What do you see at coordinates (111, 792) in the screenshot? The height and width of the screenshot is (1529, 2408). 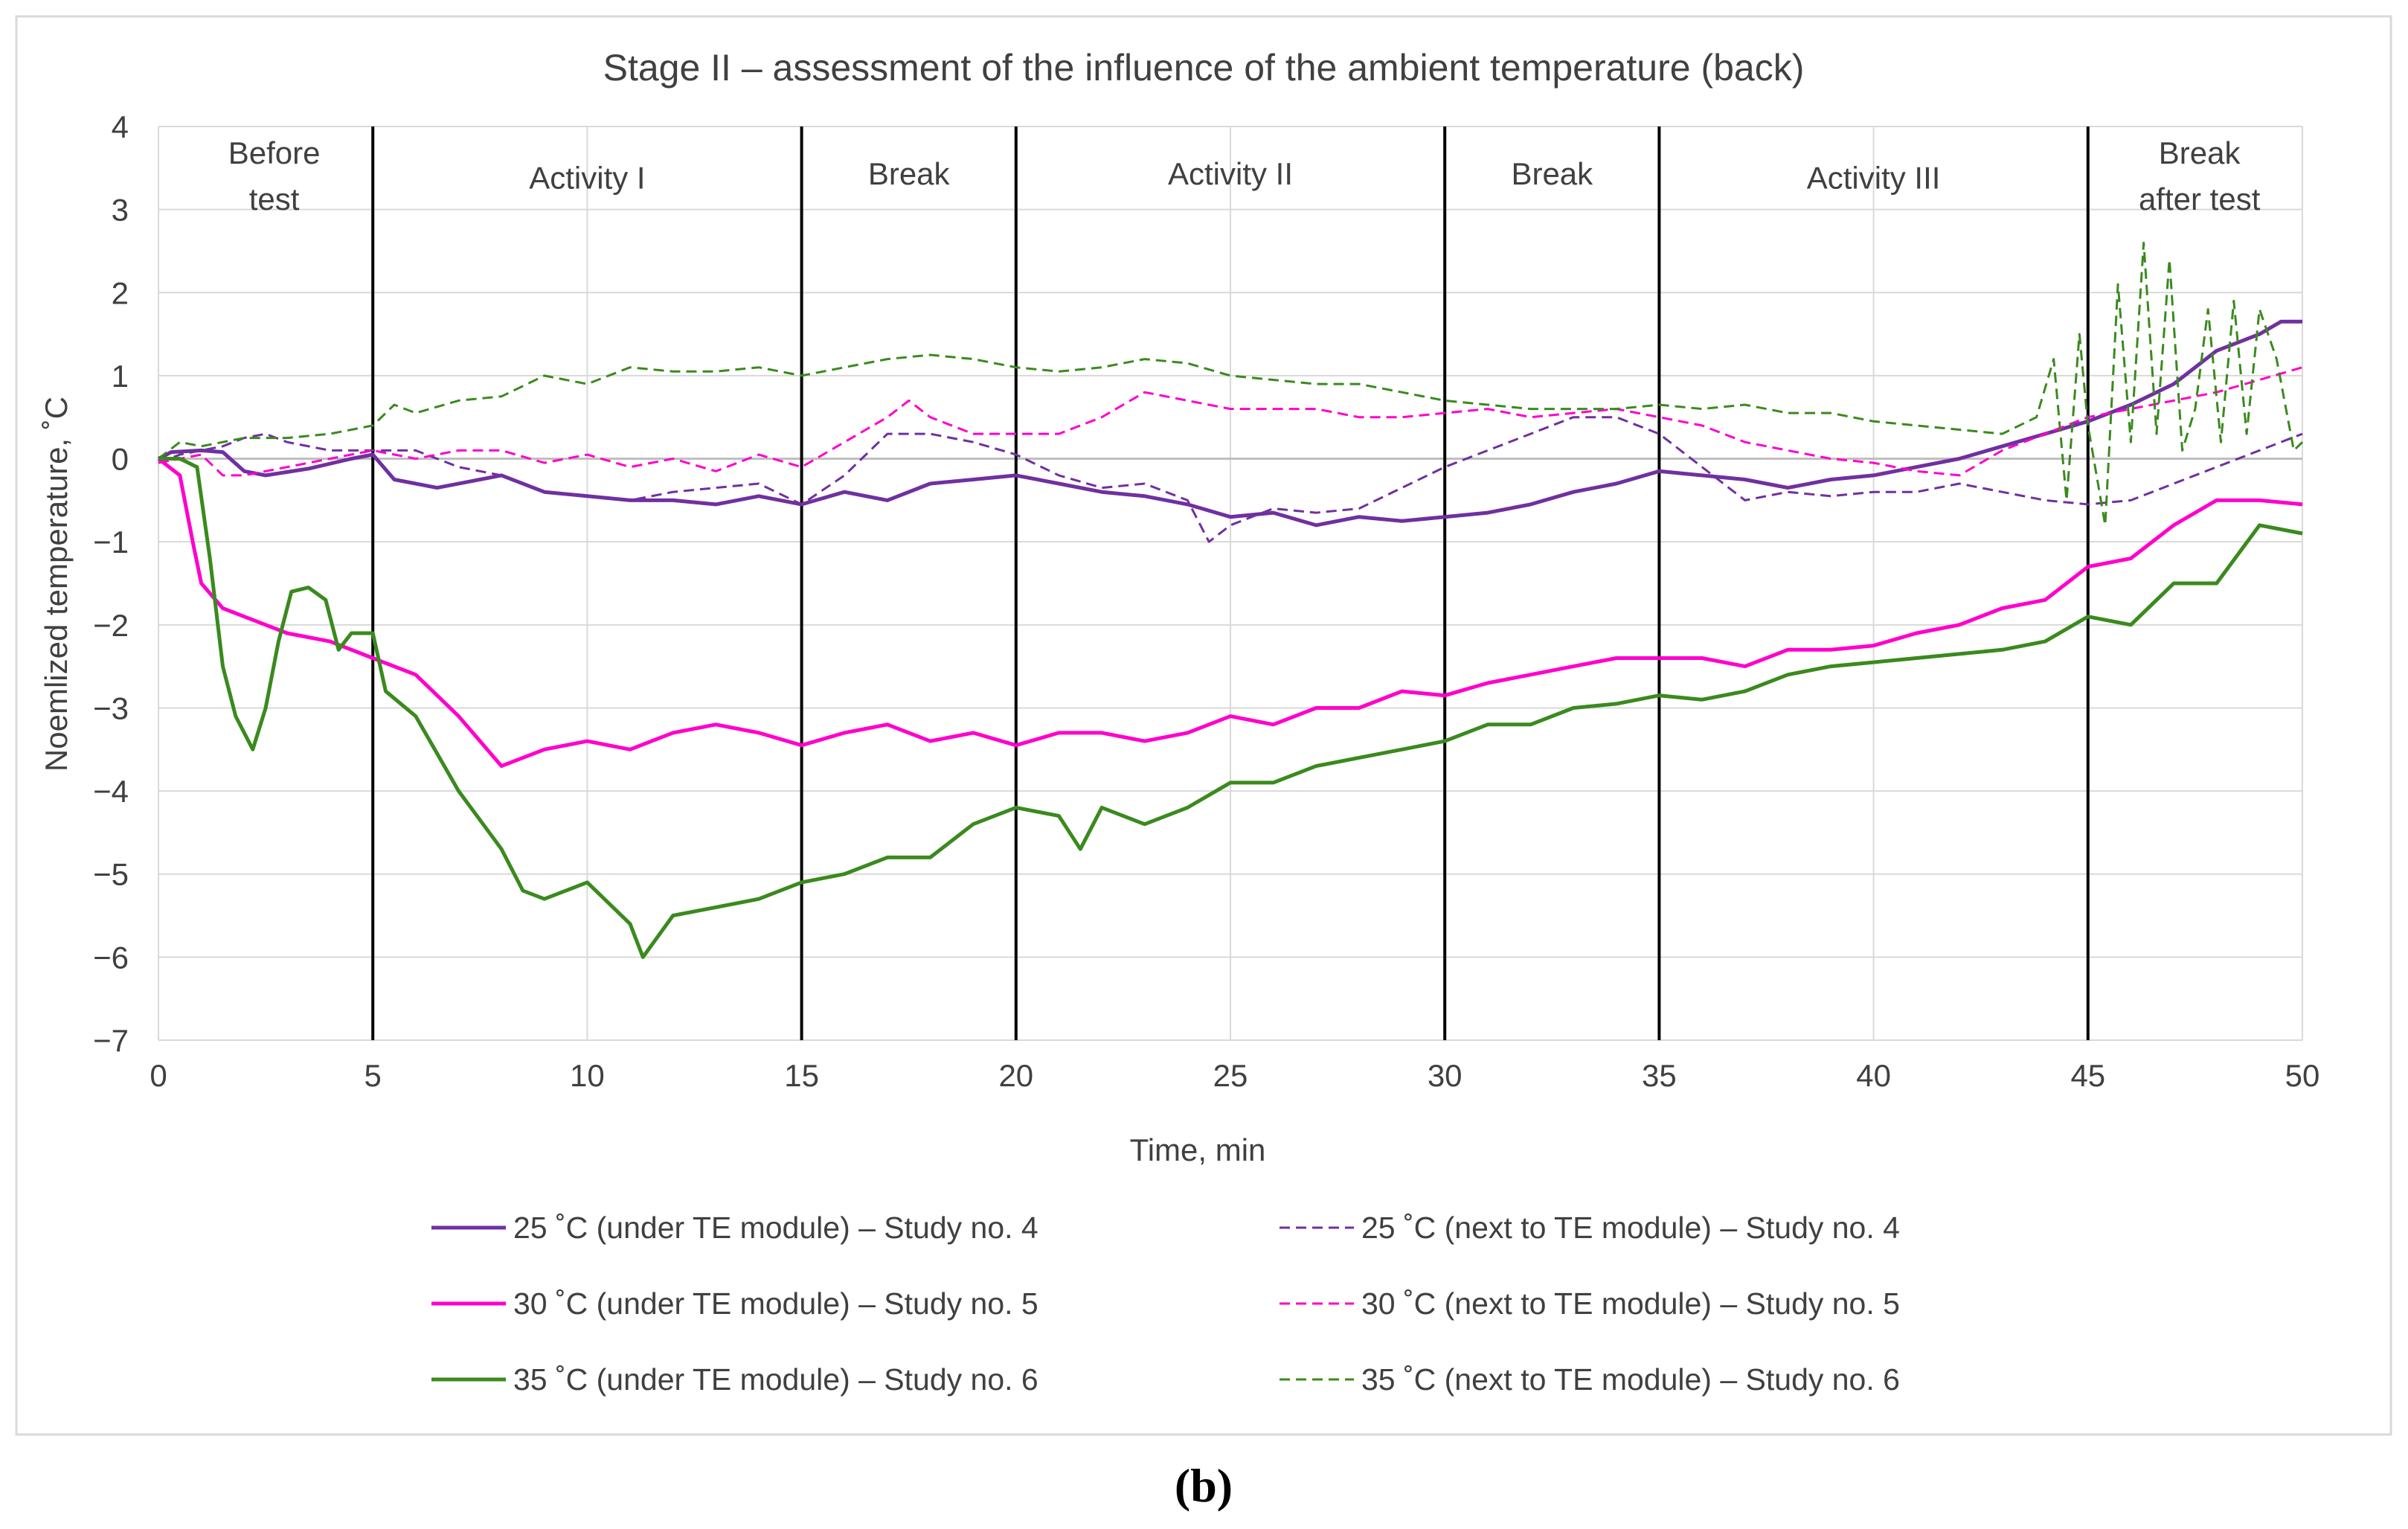 I see `y-tick-label: −4` at bounding box center [111, 792].